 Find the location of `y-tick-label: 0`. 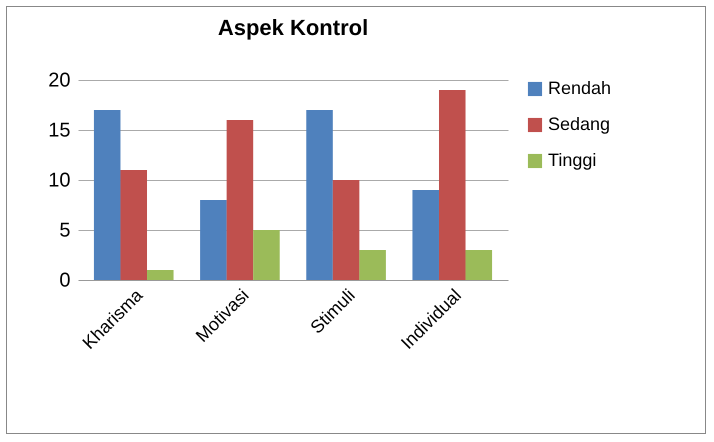

y-tick-label: 0 is located at coordinates (64, 281).